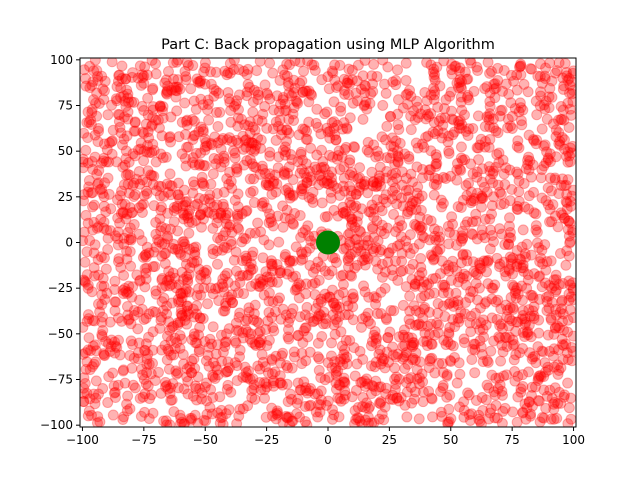 The height and width of the screenshot is (480, 640). I want to click on x-tick-label: −50, so click(205, 440).